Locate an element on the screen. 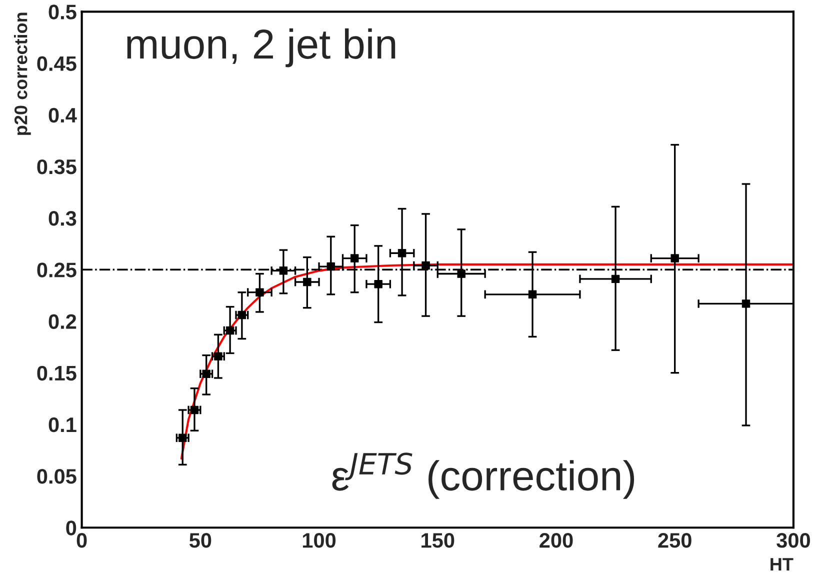 This screenshot has width=818, height=583. y-tick-label: 0.25 is located at coordinates (56, 270).